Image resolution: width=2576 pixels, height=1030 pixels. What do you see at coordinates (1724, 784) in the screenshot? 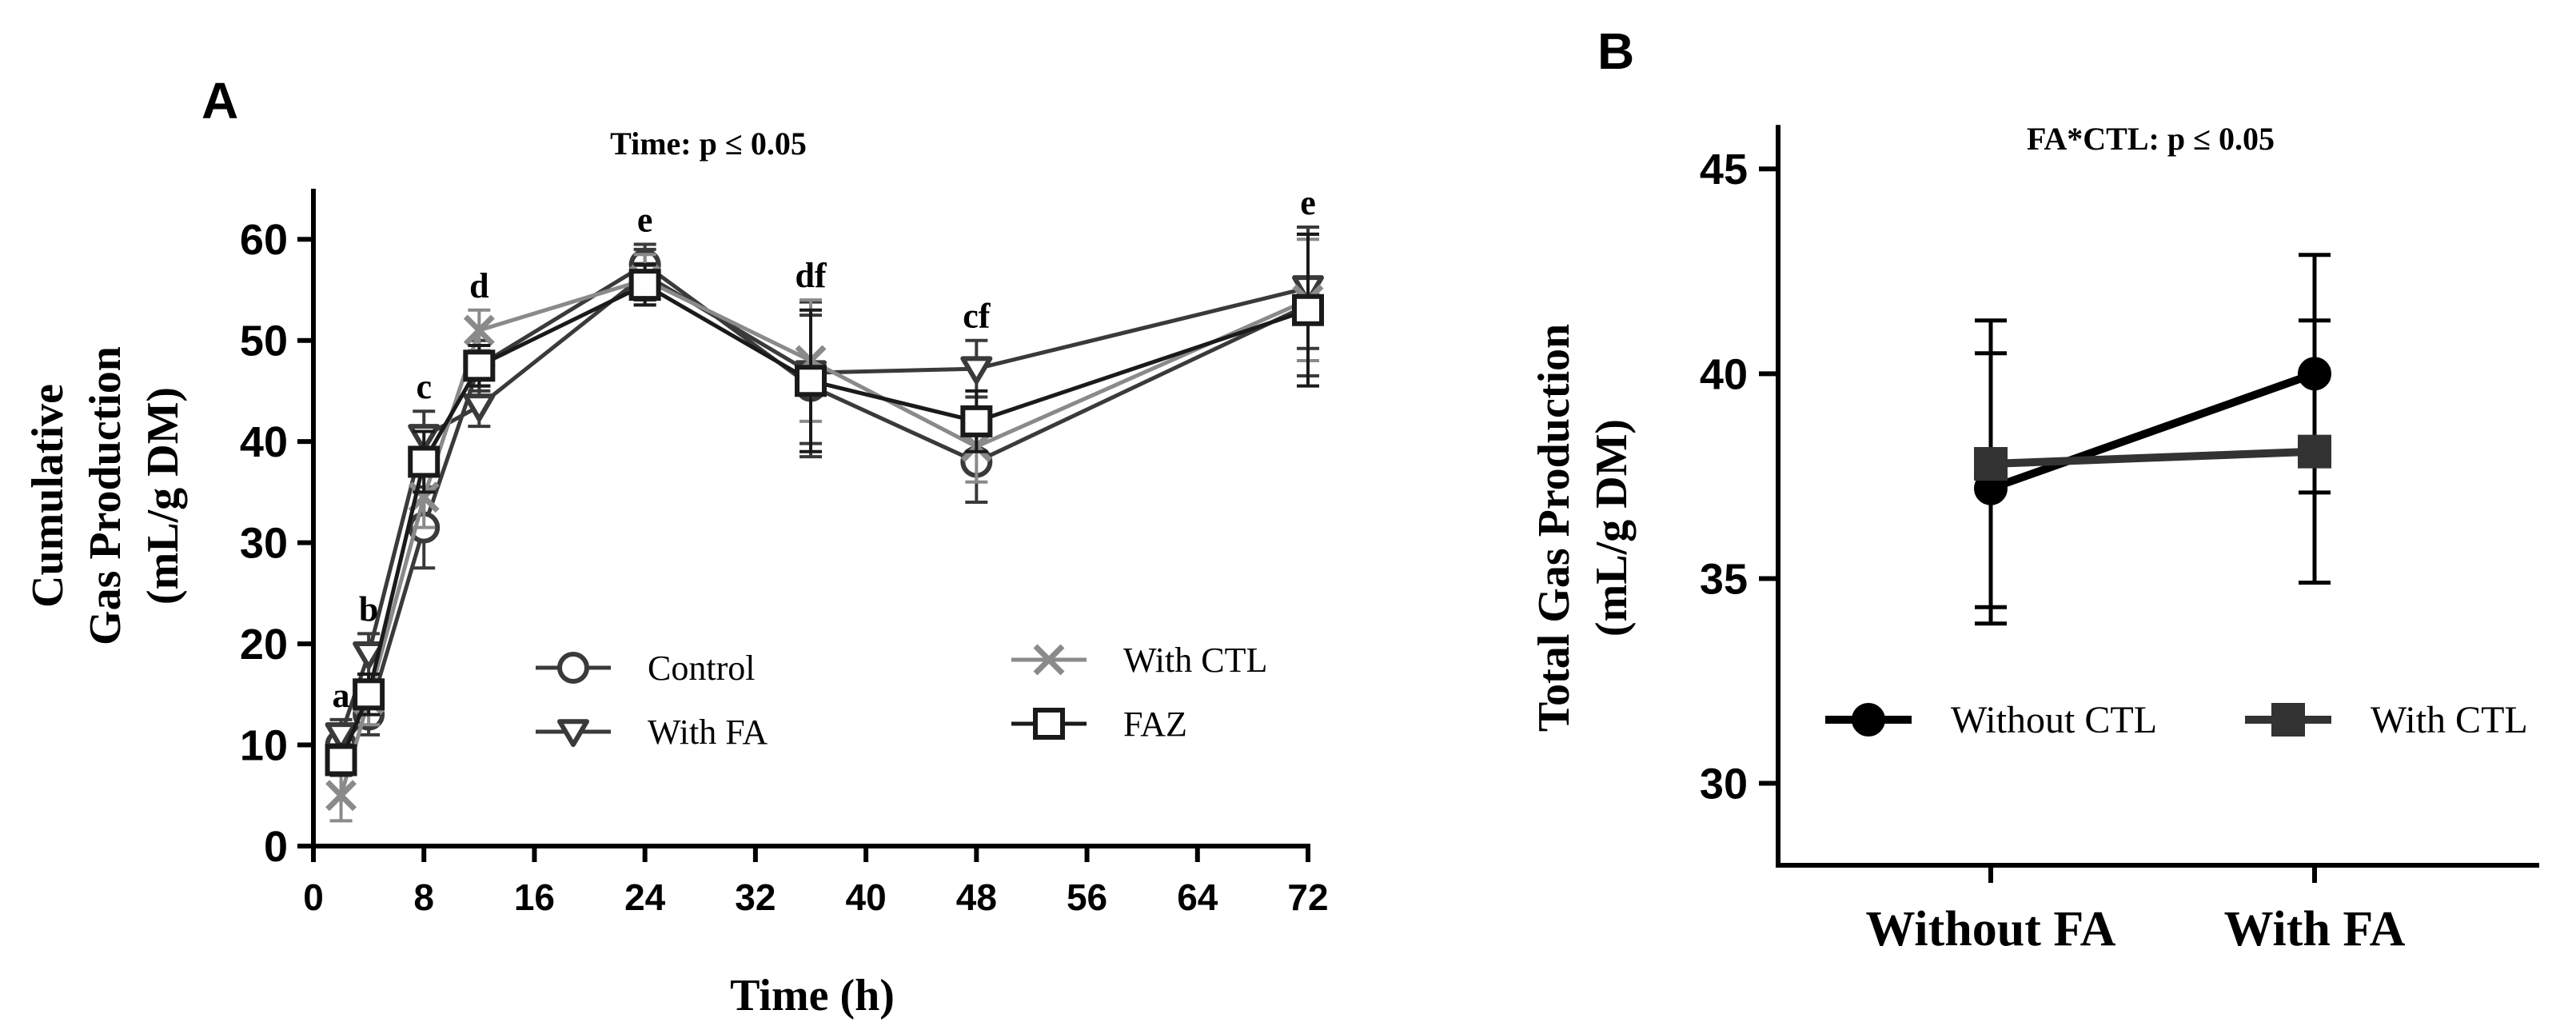
I see `panel-b-y-tick-label: 30` at bounding box center [1724, 784].